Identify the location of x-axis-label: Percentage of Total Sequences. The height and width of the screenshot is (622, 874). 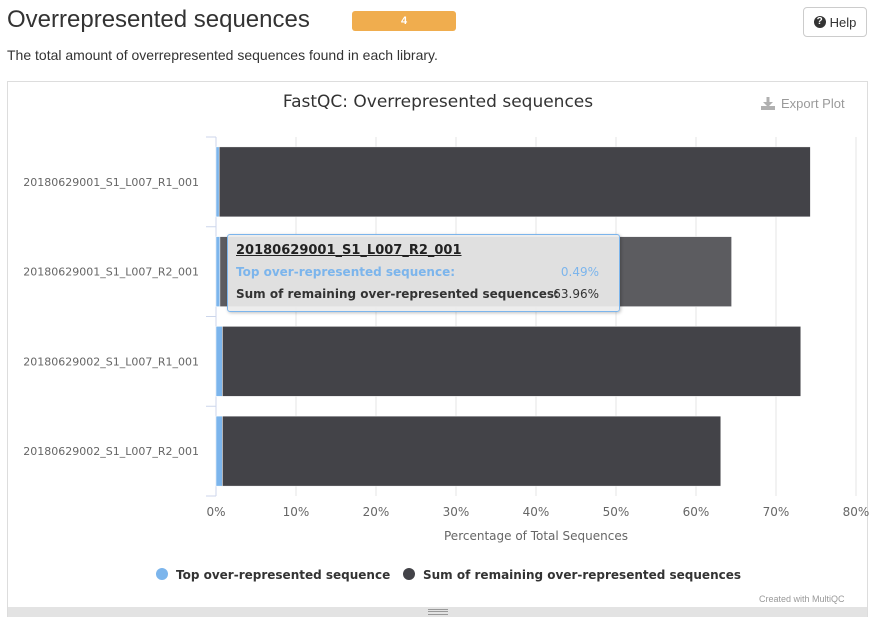
(536, 536).